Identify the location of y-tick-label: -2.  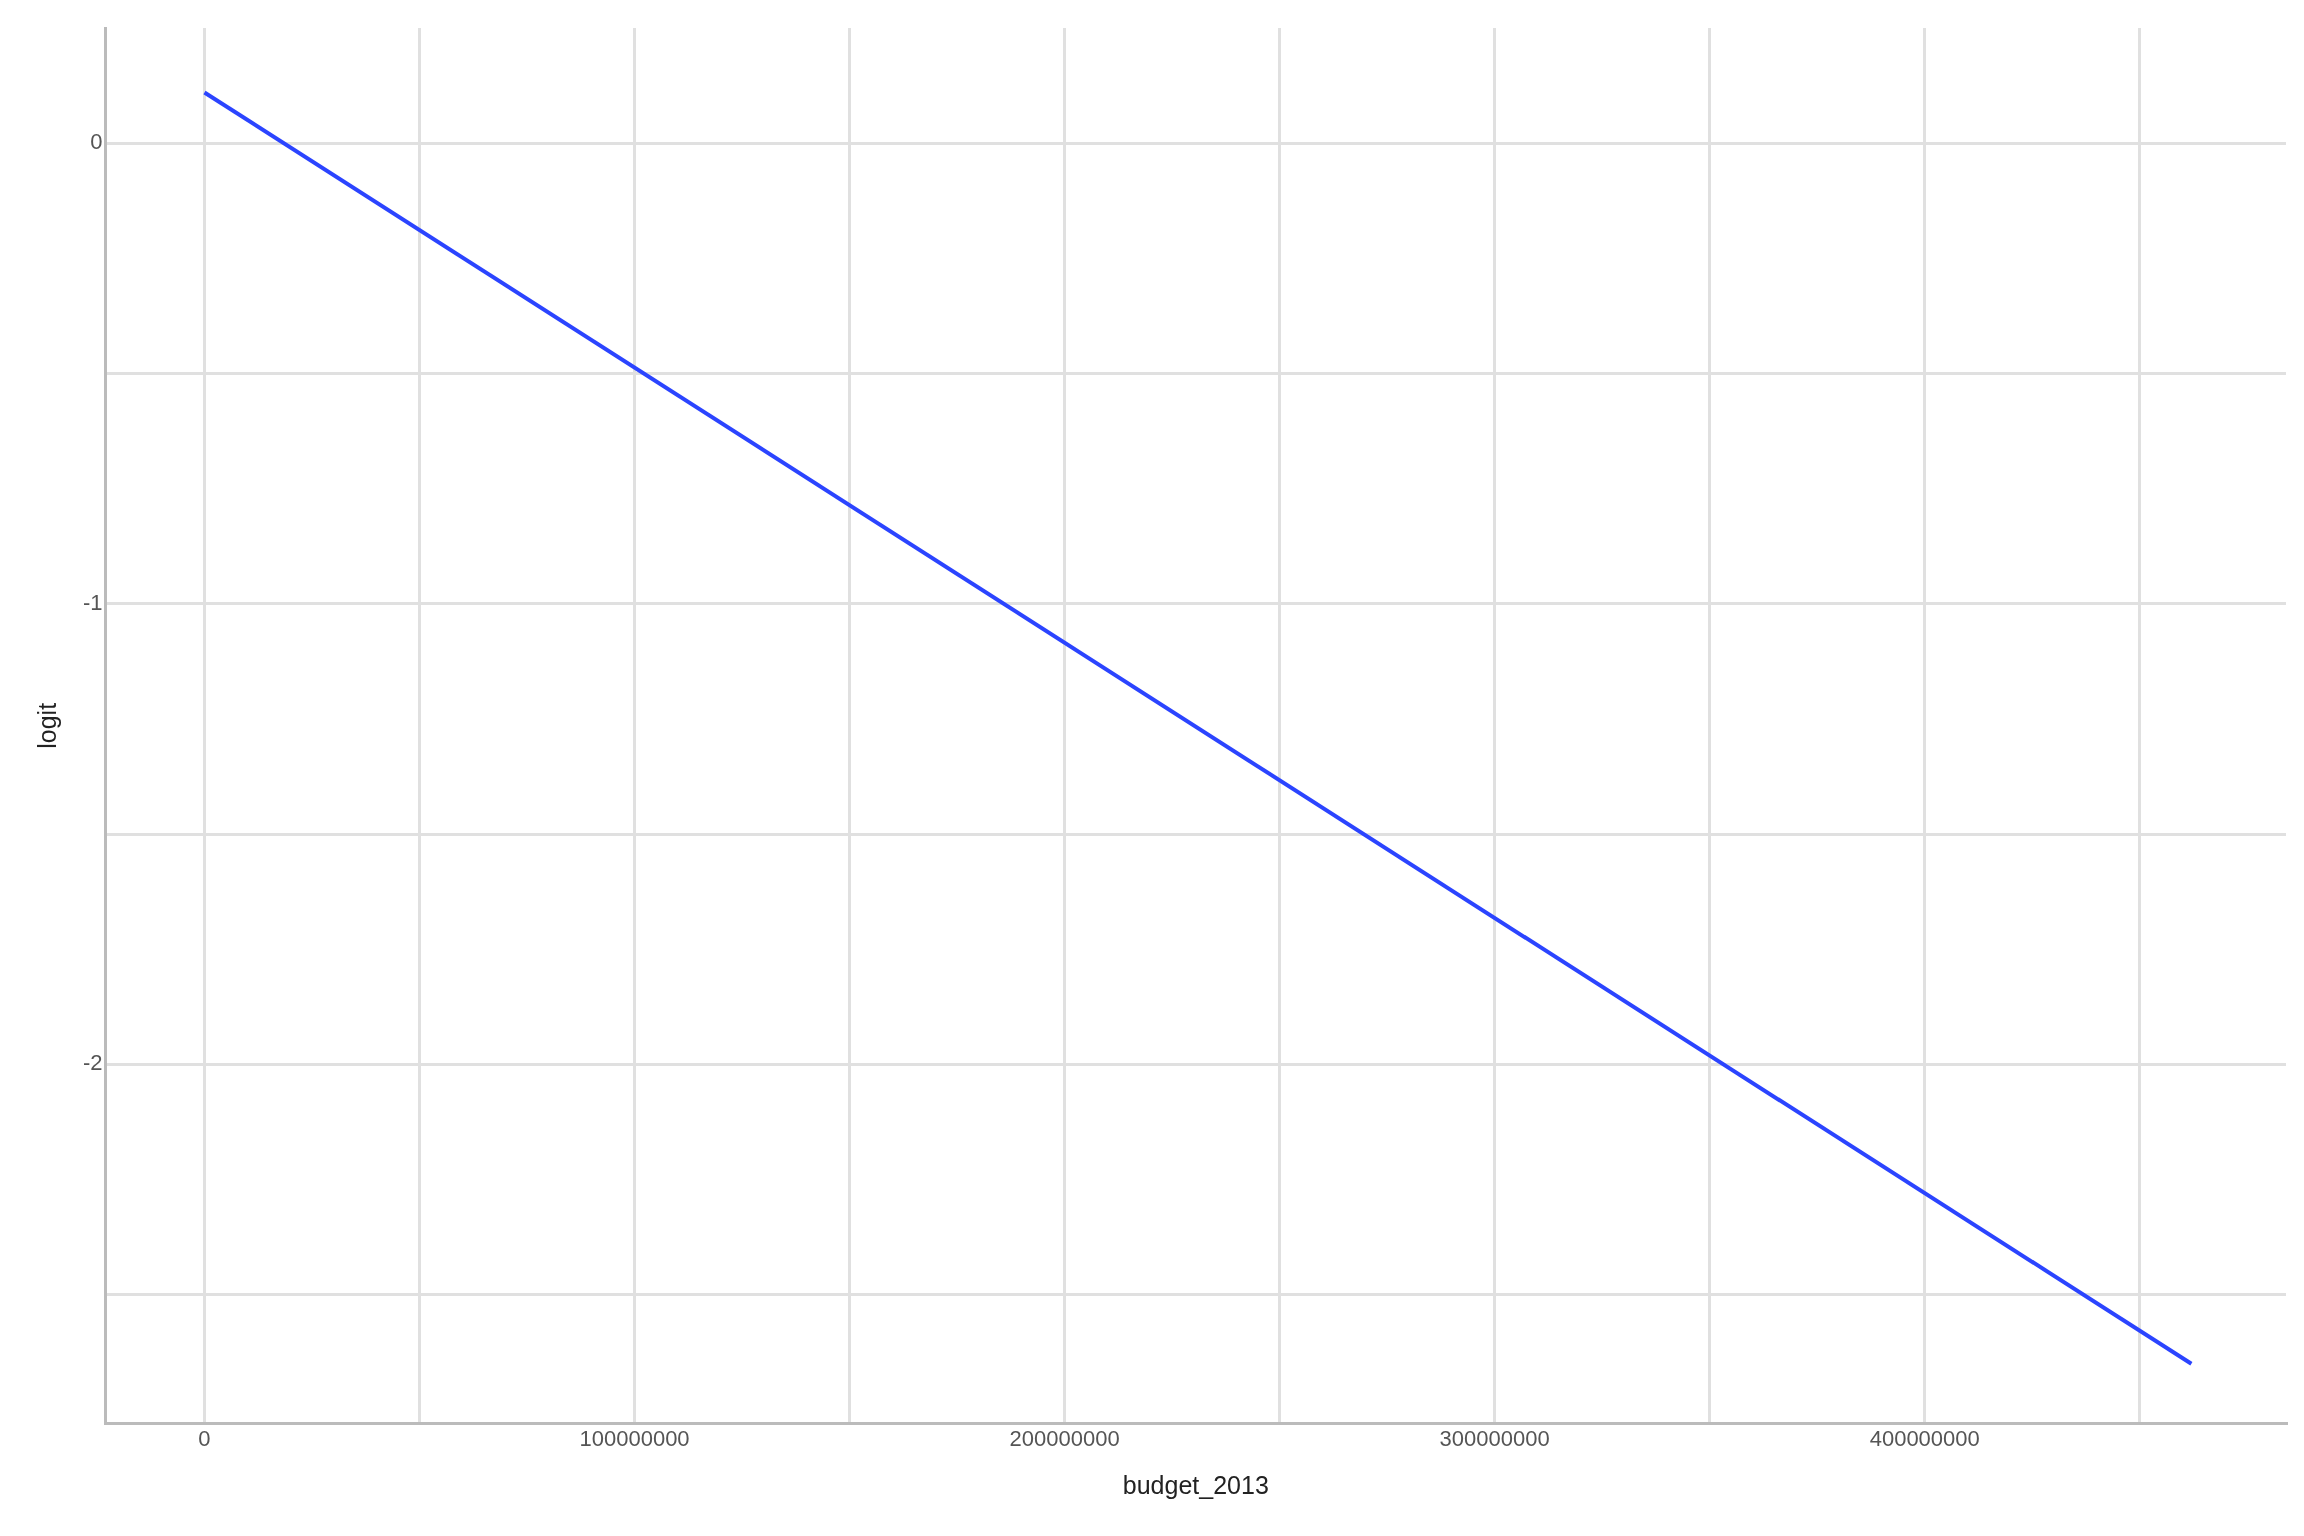
(93, 1063).